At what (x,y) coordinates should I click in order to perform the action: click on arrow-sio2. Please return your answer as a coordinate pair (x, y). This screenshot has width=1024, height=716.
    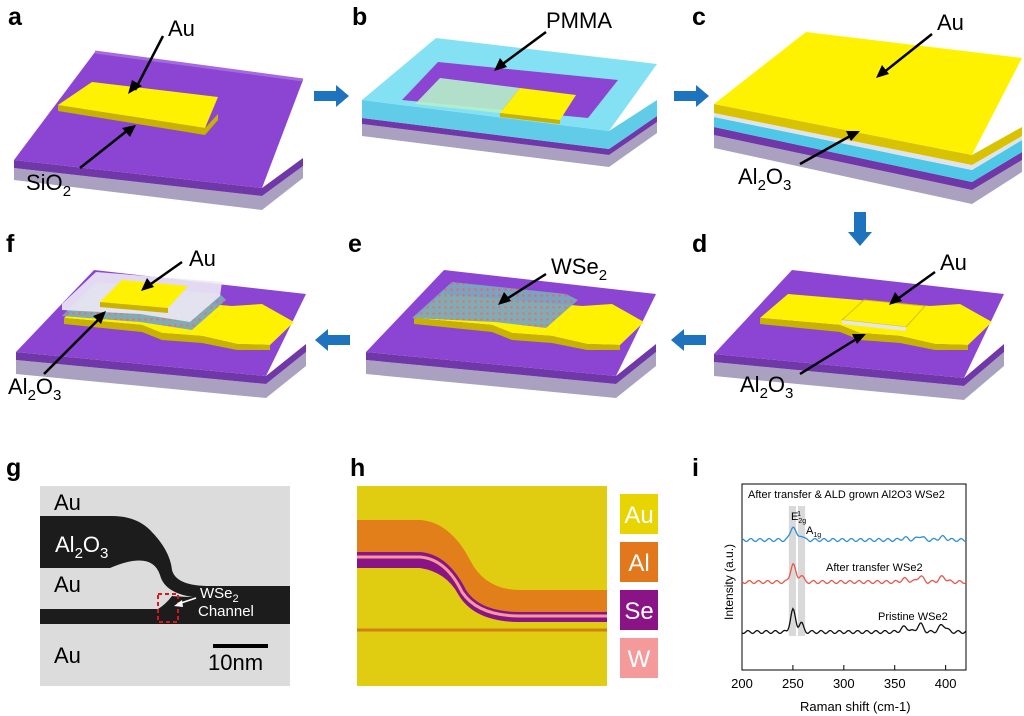
    Looking at the image, I should click on (104, 149).